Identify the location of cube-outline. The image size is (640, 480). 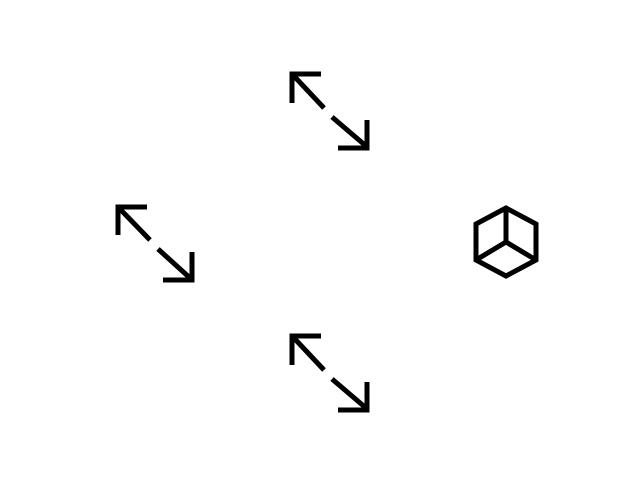
(506, 242).